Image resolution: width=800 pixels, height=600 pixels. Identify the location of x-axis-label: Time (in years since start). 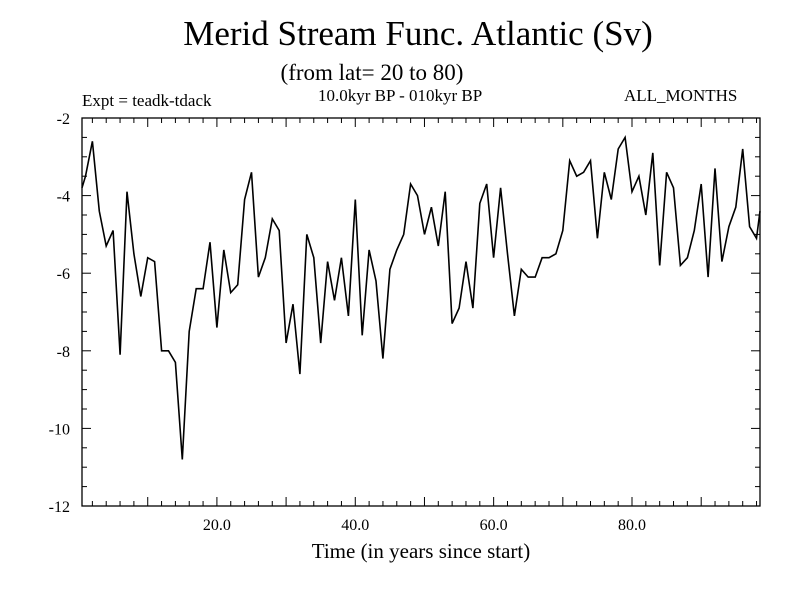
(421, 551).